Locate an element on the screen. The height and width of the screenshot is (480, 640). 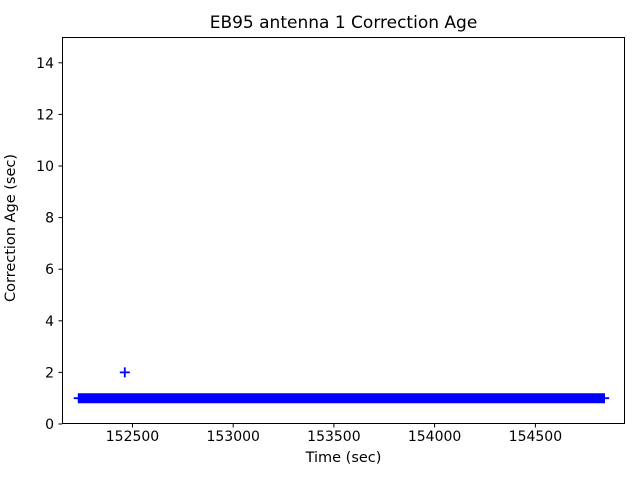
scatter-plus-markers is located at coordinates (341, 385).